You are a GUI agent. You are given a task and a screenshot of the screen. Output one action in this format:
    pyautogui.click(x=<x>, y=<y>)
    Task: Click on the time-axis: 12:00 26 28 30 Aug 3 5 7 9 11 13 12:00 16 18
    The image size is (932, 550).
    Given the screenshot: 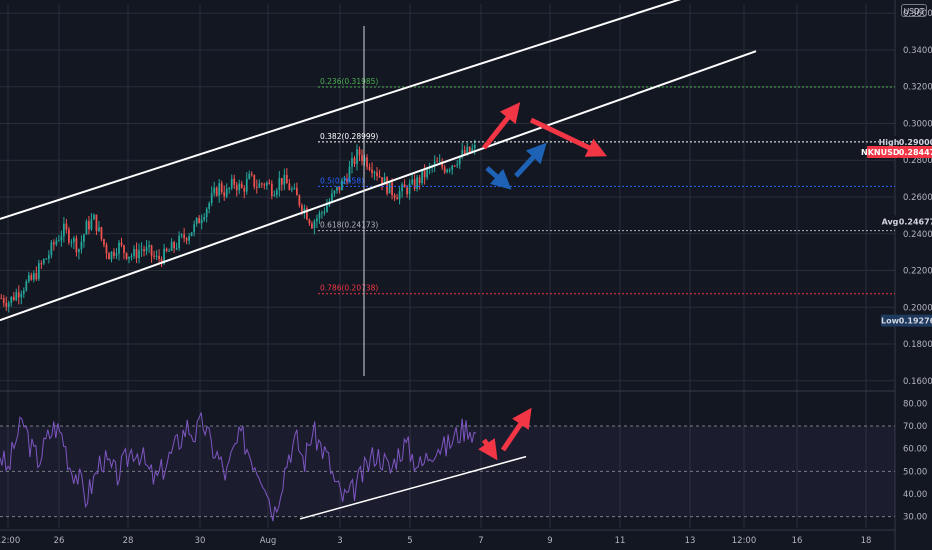 What is the action you would take?
    pyautogui.click(x=435, y=541)
    